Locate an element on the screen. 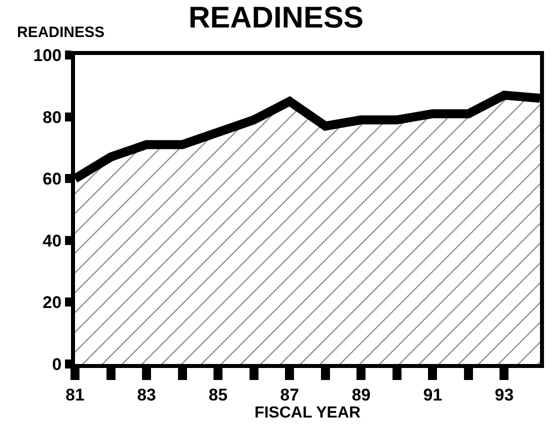  x-tick-label: 87 is located at coordinates (290, 394).